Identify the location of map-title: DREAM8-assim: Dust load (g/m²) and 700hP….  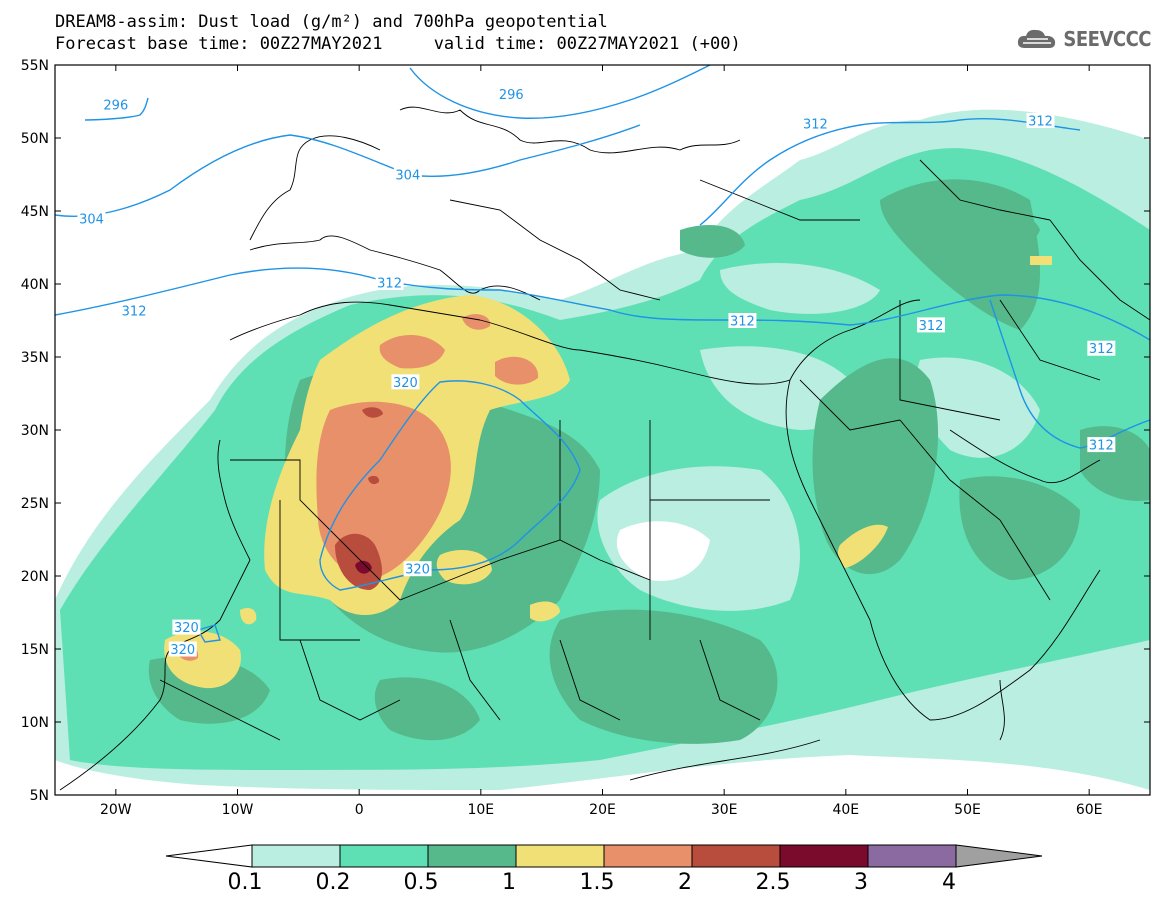
(331, 22).